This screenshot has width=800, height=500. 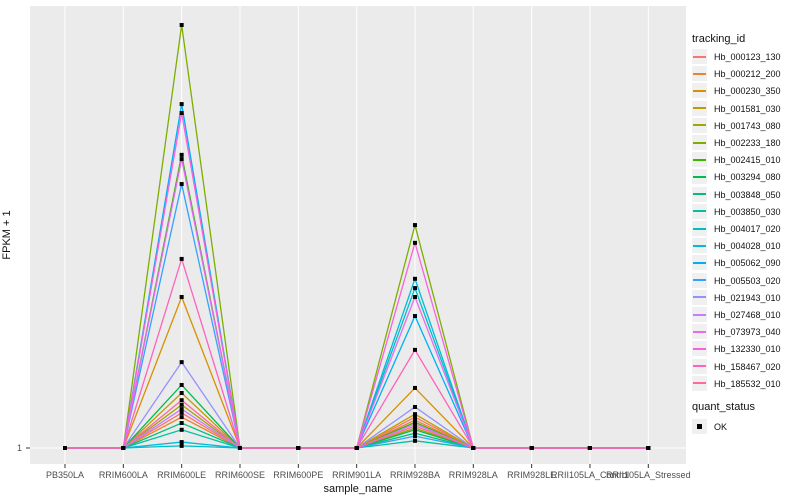 What do you see at coordinates (747, 332) in the screenshot?
I see `legend-item-label: Hb_073973_040` at bounding box center [747, 332].